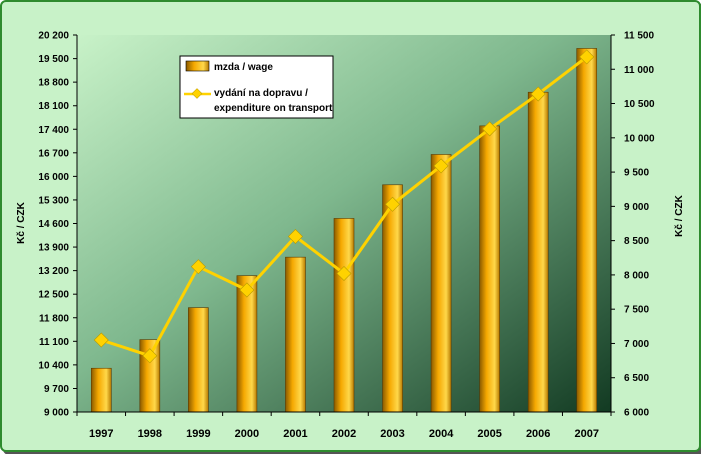 The image size is (701, 454). What do you see at coordinates (636, 207) in the screenshot?
I see `right-tick-label: 9 000` at bounding box center [636, 207].